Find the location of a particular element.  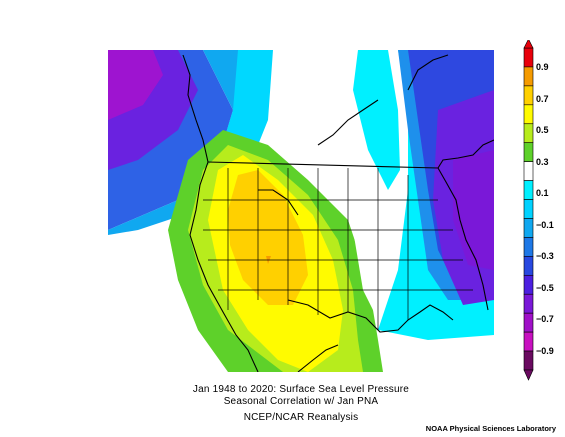

title-line-3: NCEP/NCAR Reanalysis is located at coordinates (301, 417).